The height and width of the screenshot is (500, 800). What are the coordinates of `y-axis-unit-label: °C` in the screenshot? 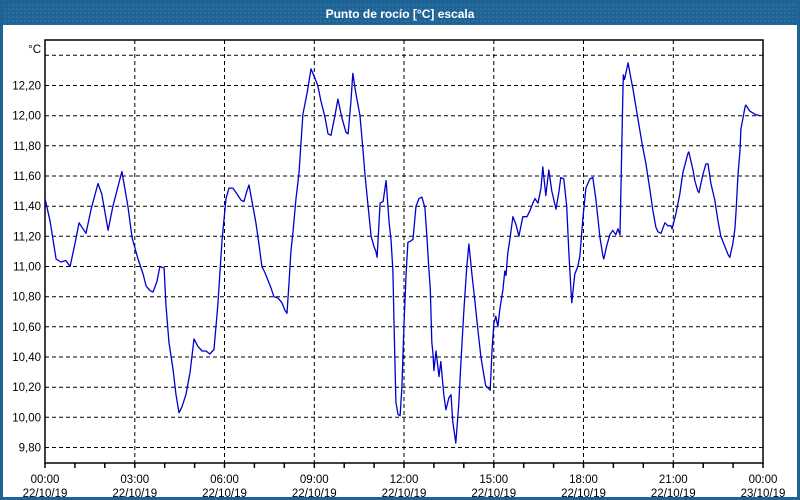 It's located at (34, 50).